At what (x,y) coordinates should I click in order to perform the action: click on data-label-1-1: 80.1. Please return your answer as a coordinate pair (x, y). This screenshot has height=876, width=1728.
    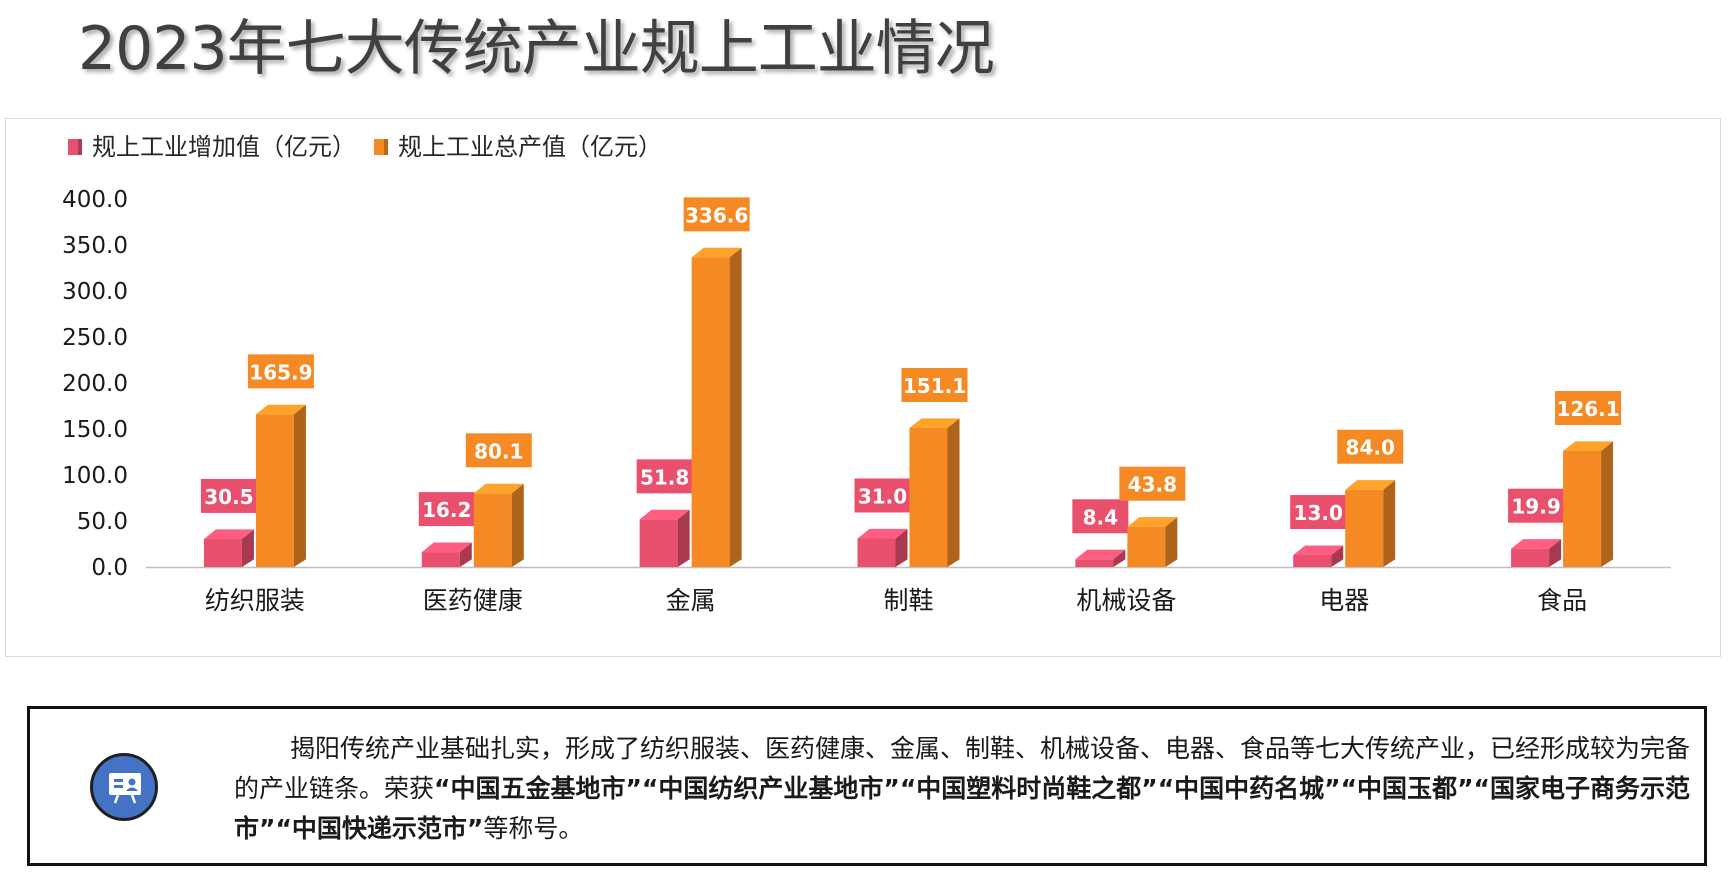
    Looking at the image, I should click on (498, 451).